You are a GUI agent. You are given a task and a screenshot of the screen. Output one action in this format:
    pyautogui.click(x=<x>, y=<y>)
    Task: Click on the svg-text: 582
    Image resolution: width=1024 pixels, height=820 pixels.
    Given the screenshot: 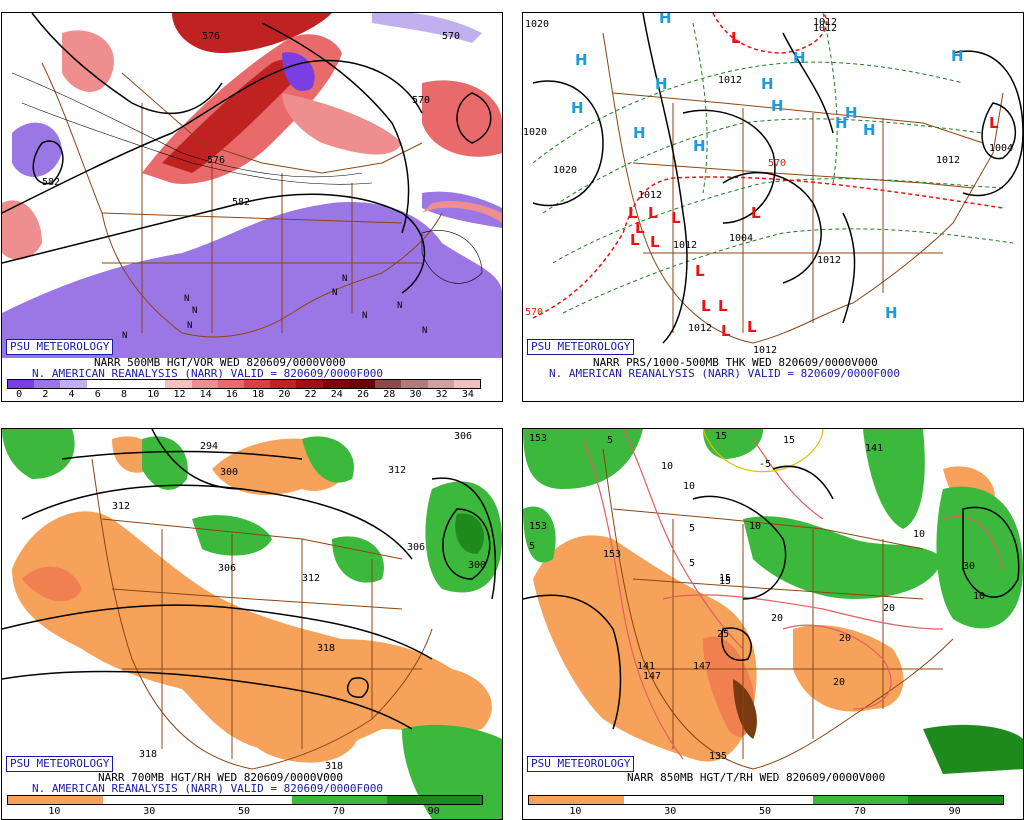 What is the action you would take?
    pyautogui.click(x=241, y=202)
    